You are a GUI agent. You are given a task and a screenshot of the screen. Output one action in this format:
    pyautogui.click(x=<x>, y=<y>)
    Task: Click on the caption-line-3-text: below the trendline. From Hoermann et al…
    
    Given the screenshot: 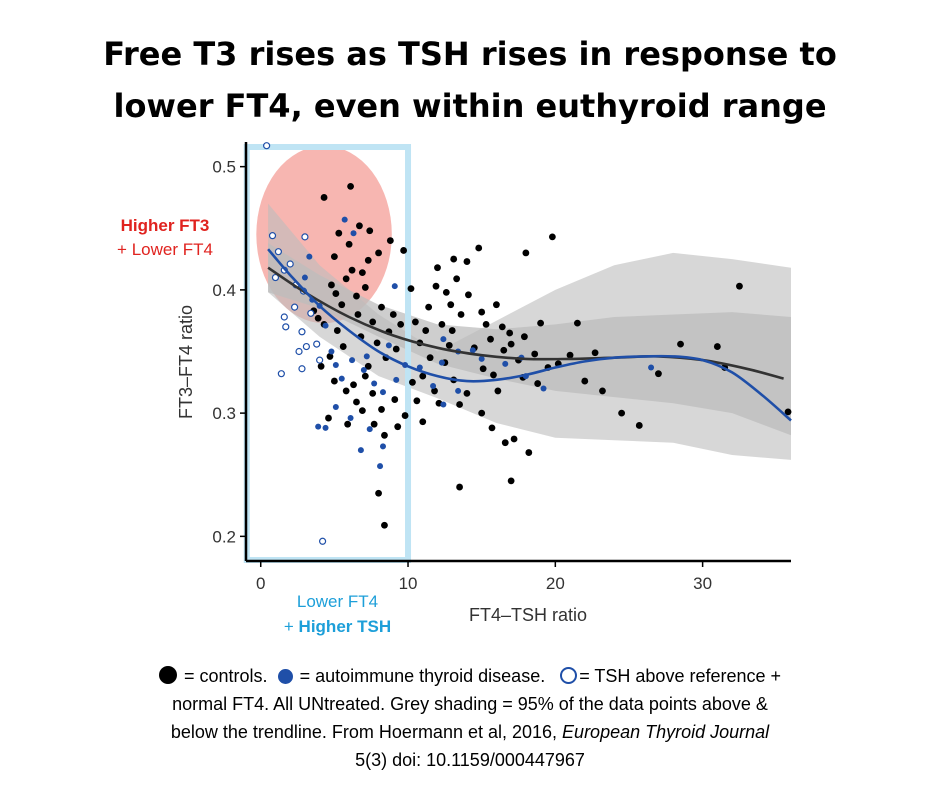 What is the action you would take?
    pyautogui.click(x=366, y=732)
    